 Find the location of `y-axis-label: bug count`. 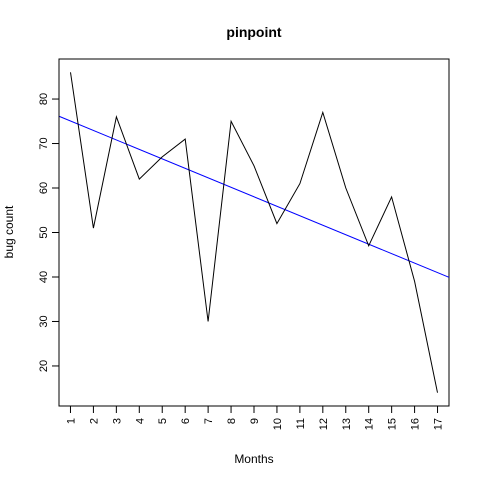

y-axis-label: bug count is located at coordinates (9, 231).